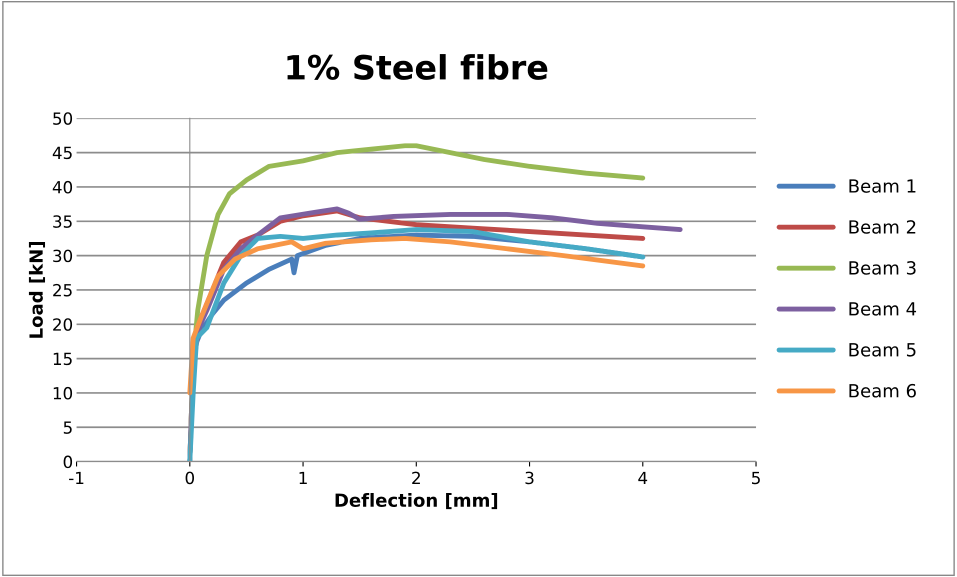  Describe the element at coordinates (62, 290) in the screenshot. I see `y-tick-label: 25` at that location.